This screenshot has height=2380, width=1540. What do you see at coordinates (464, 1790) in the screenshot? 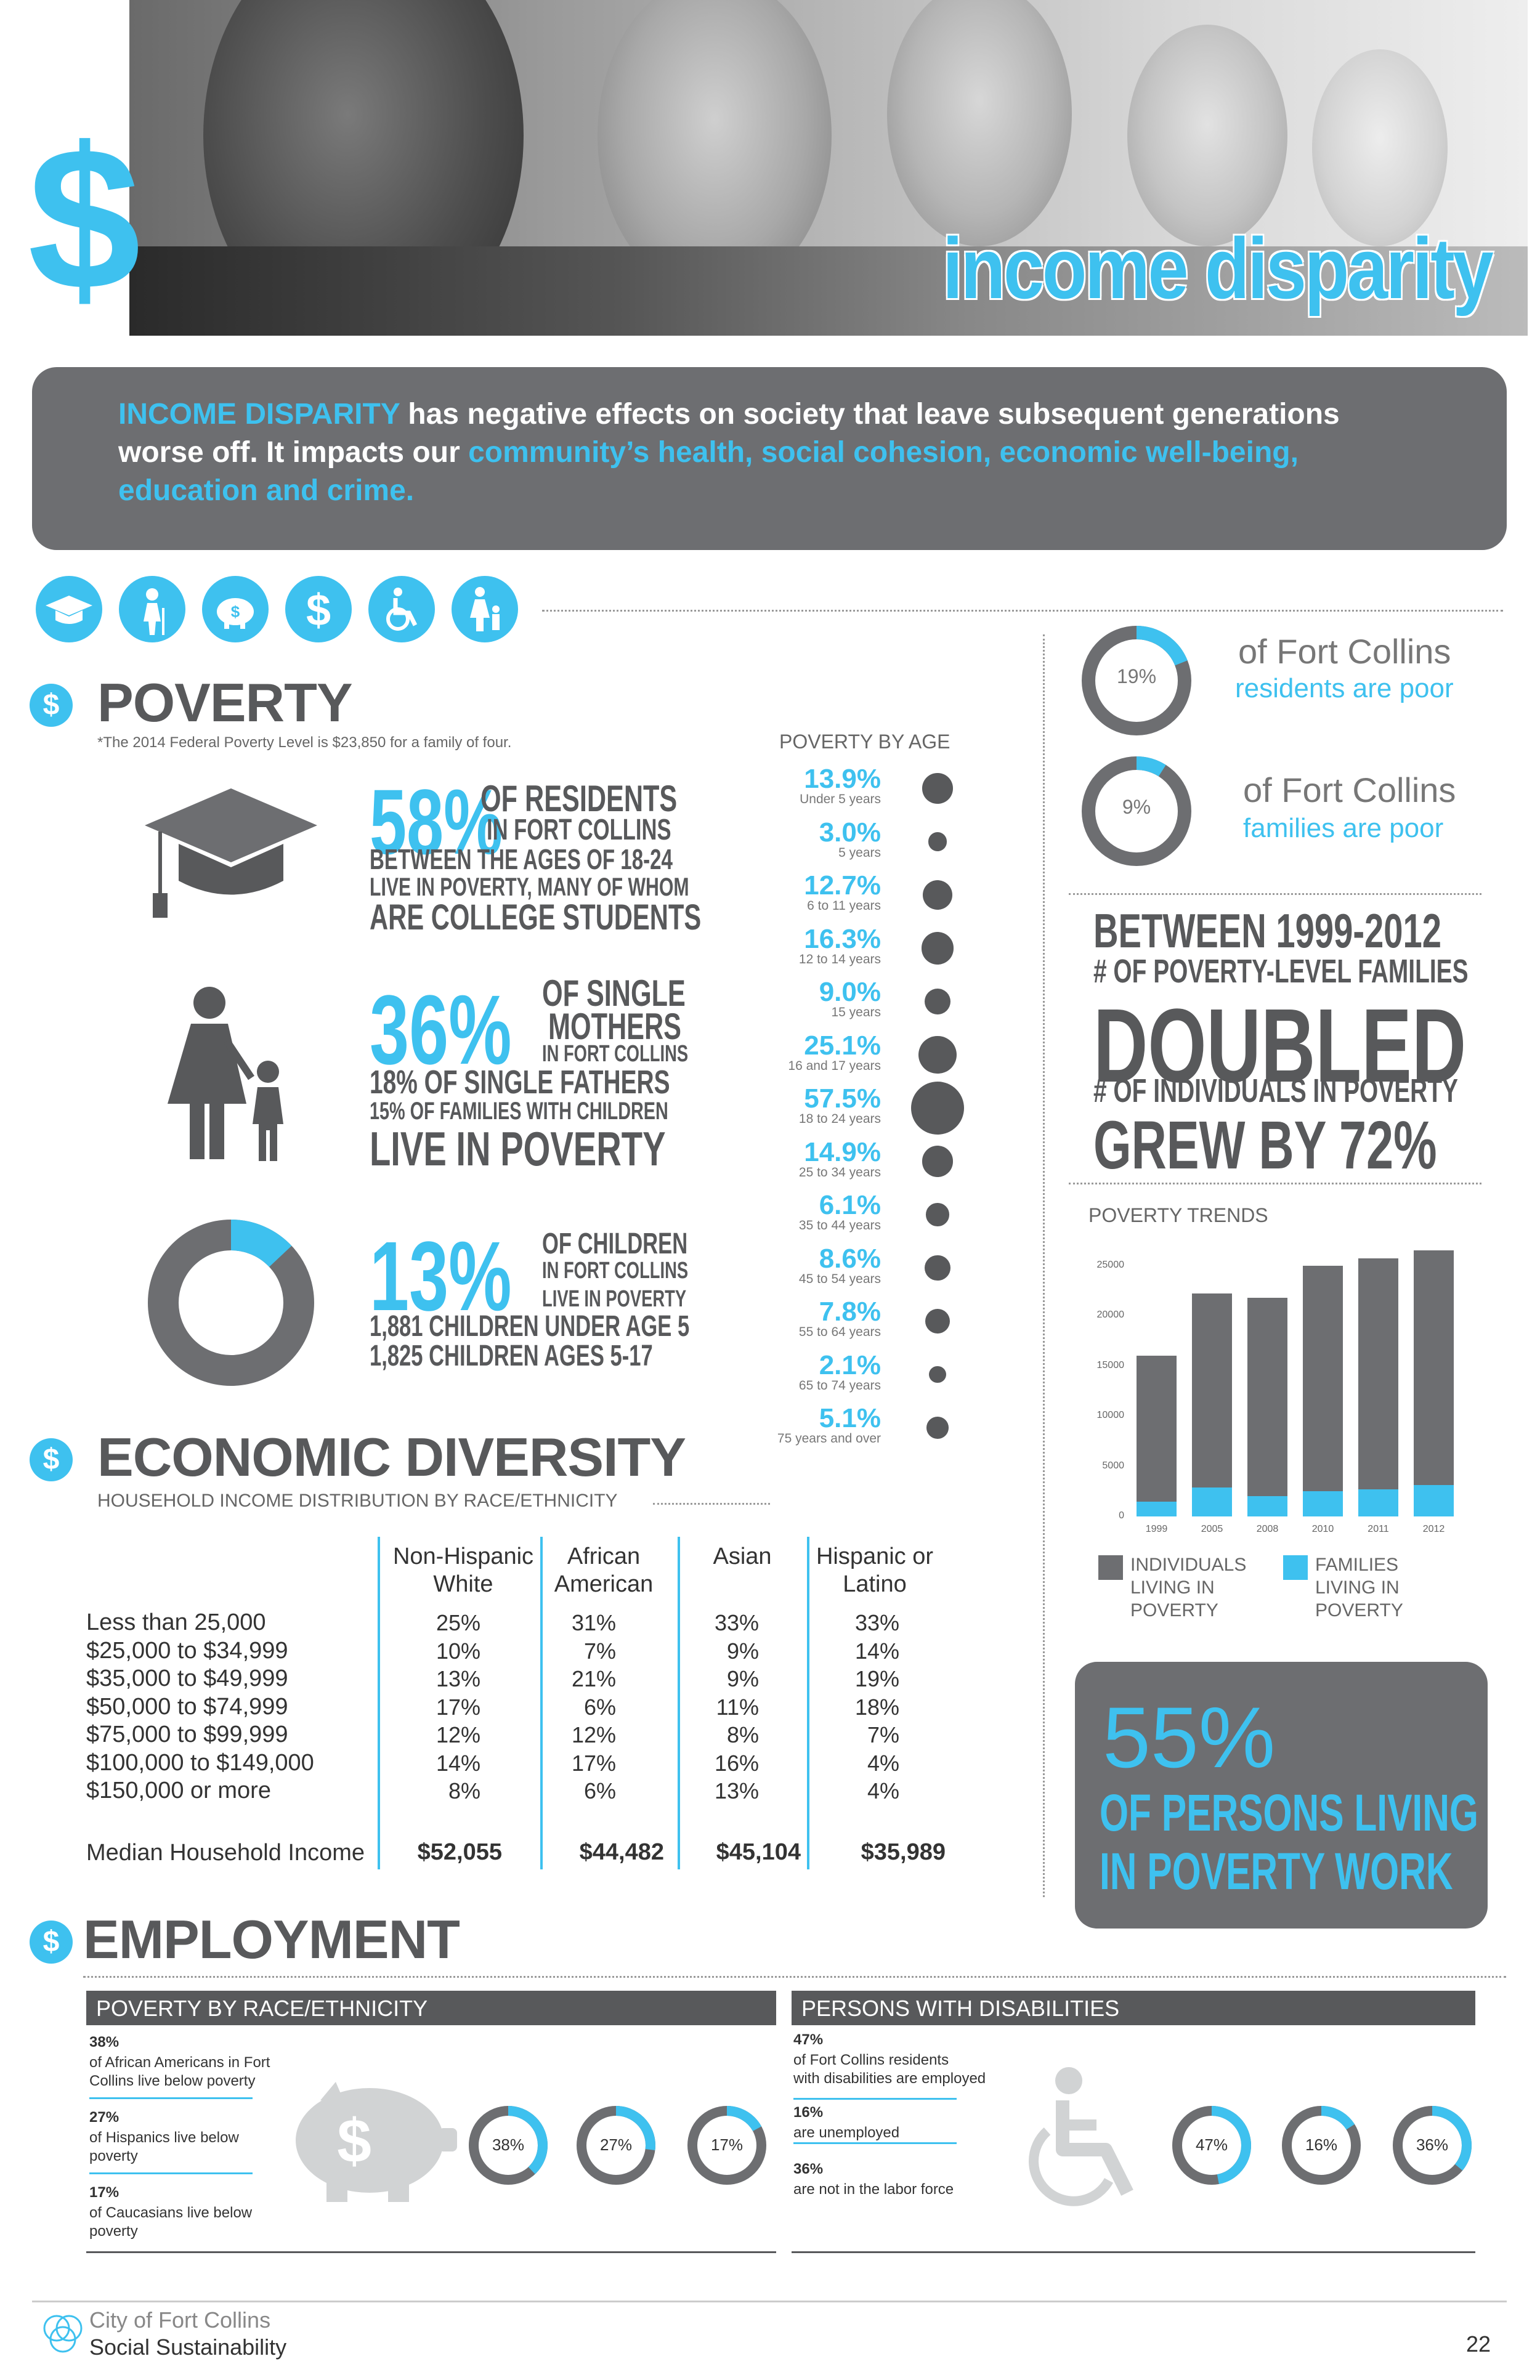
I see `cell-6-0: 8%` at bounding box center [464, 1790].